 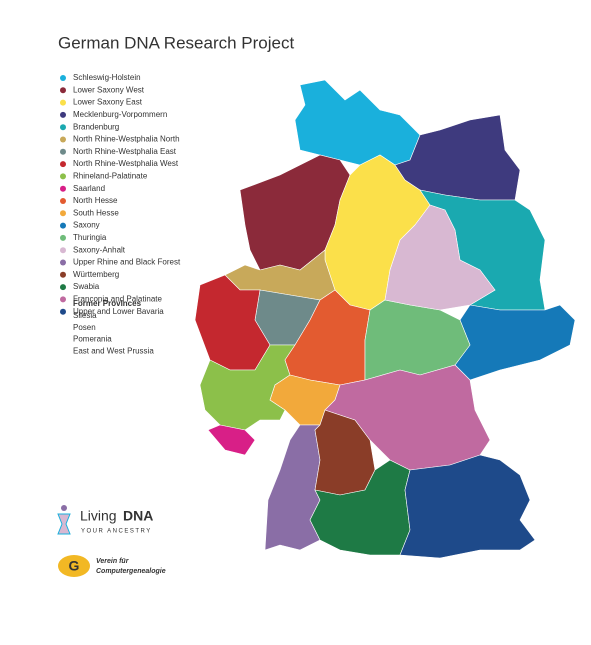 I want to click on logo-name-bold: DNA, so click(x=138, y=516).